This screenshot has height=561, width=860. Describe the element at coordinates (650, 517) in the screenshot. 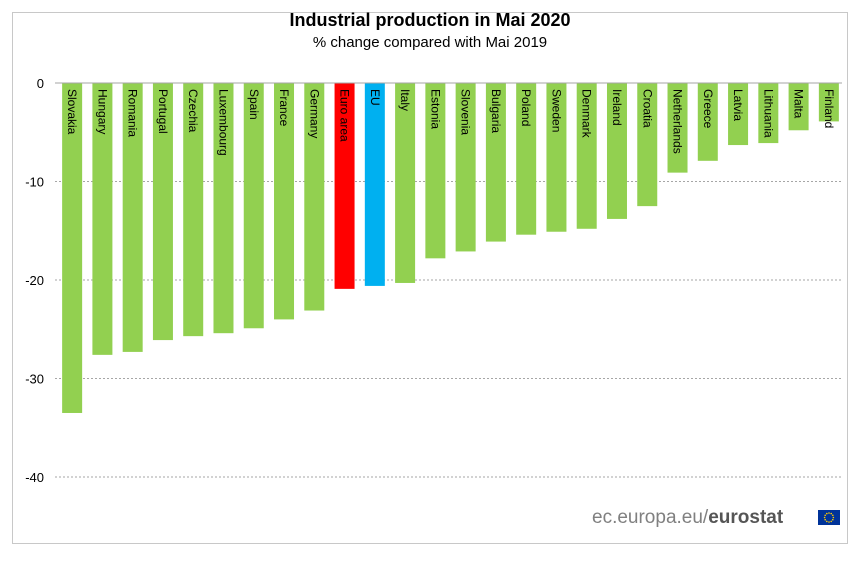

I see `brand-prefix: ec.europa.eu/` at that location.